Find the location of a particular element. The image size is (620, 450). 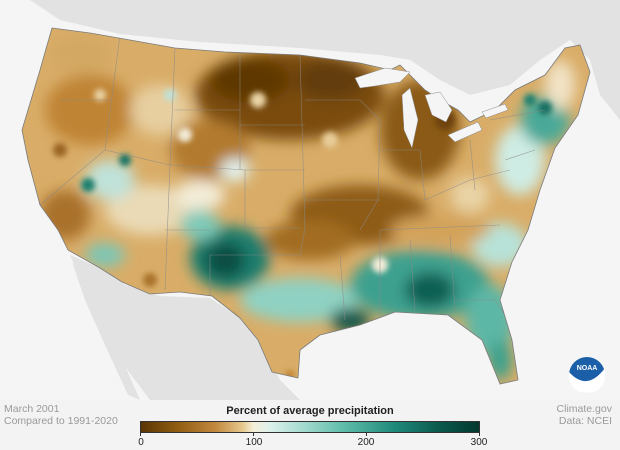

map-credits: Climate.gov Data: NCEI is located at coordinates (584, 415).